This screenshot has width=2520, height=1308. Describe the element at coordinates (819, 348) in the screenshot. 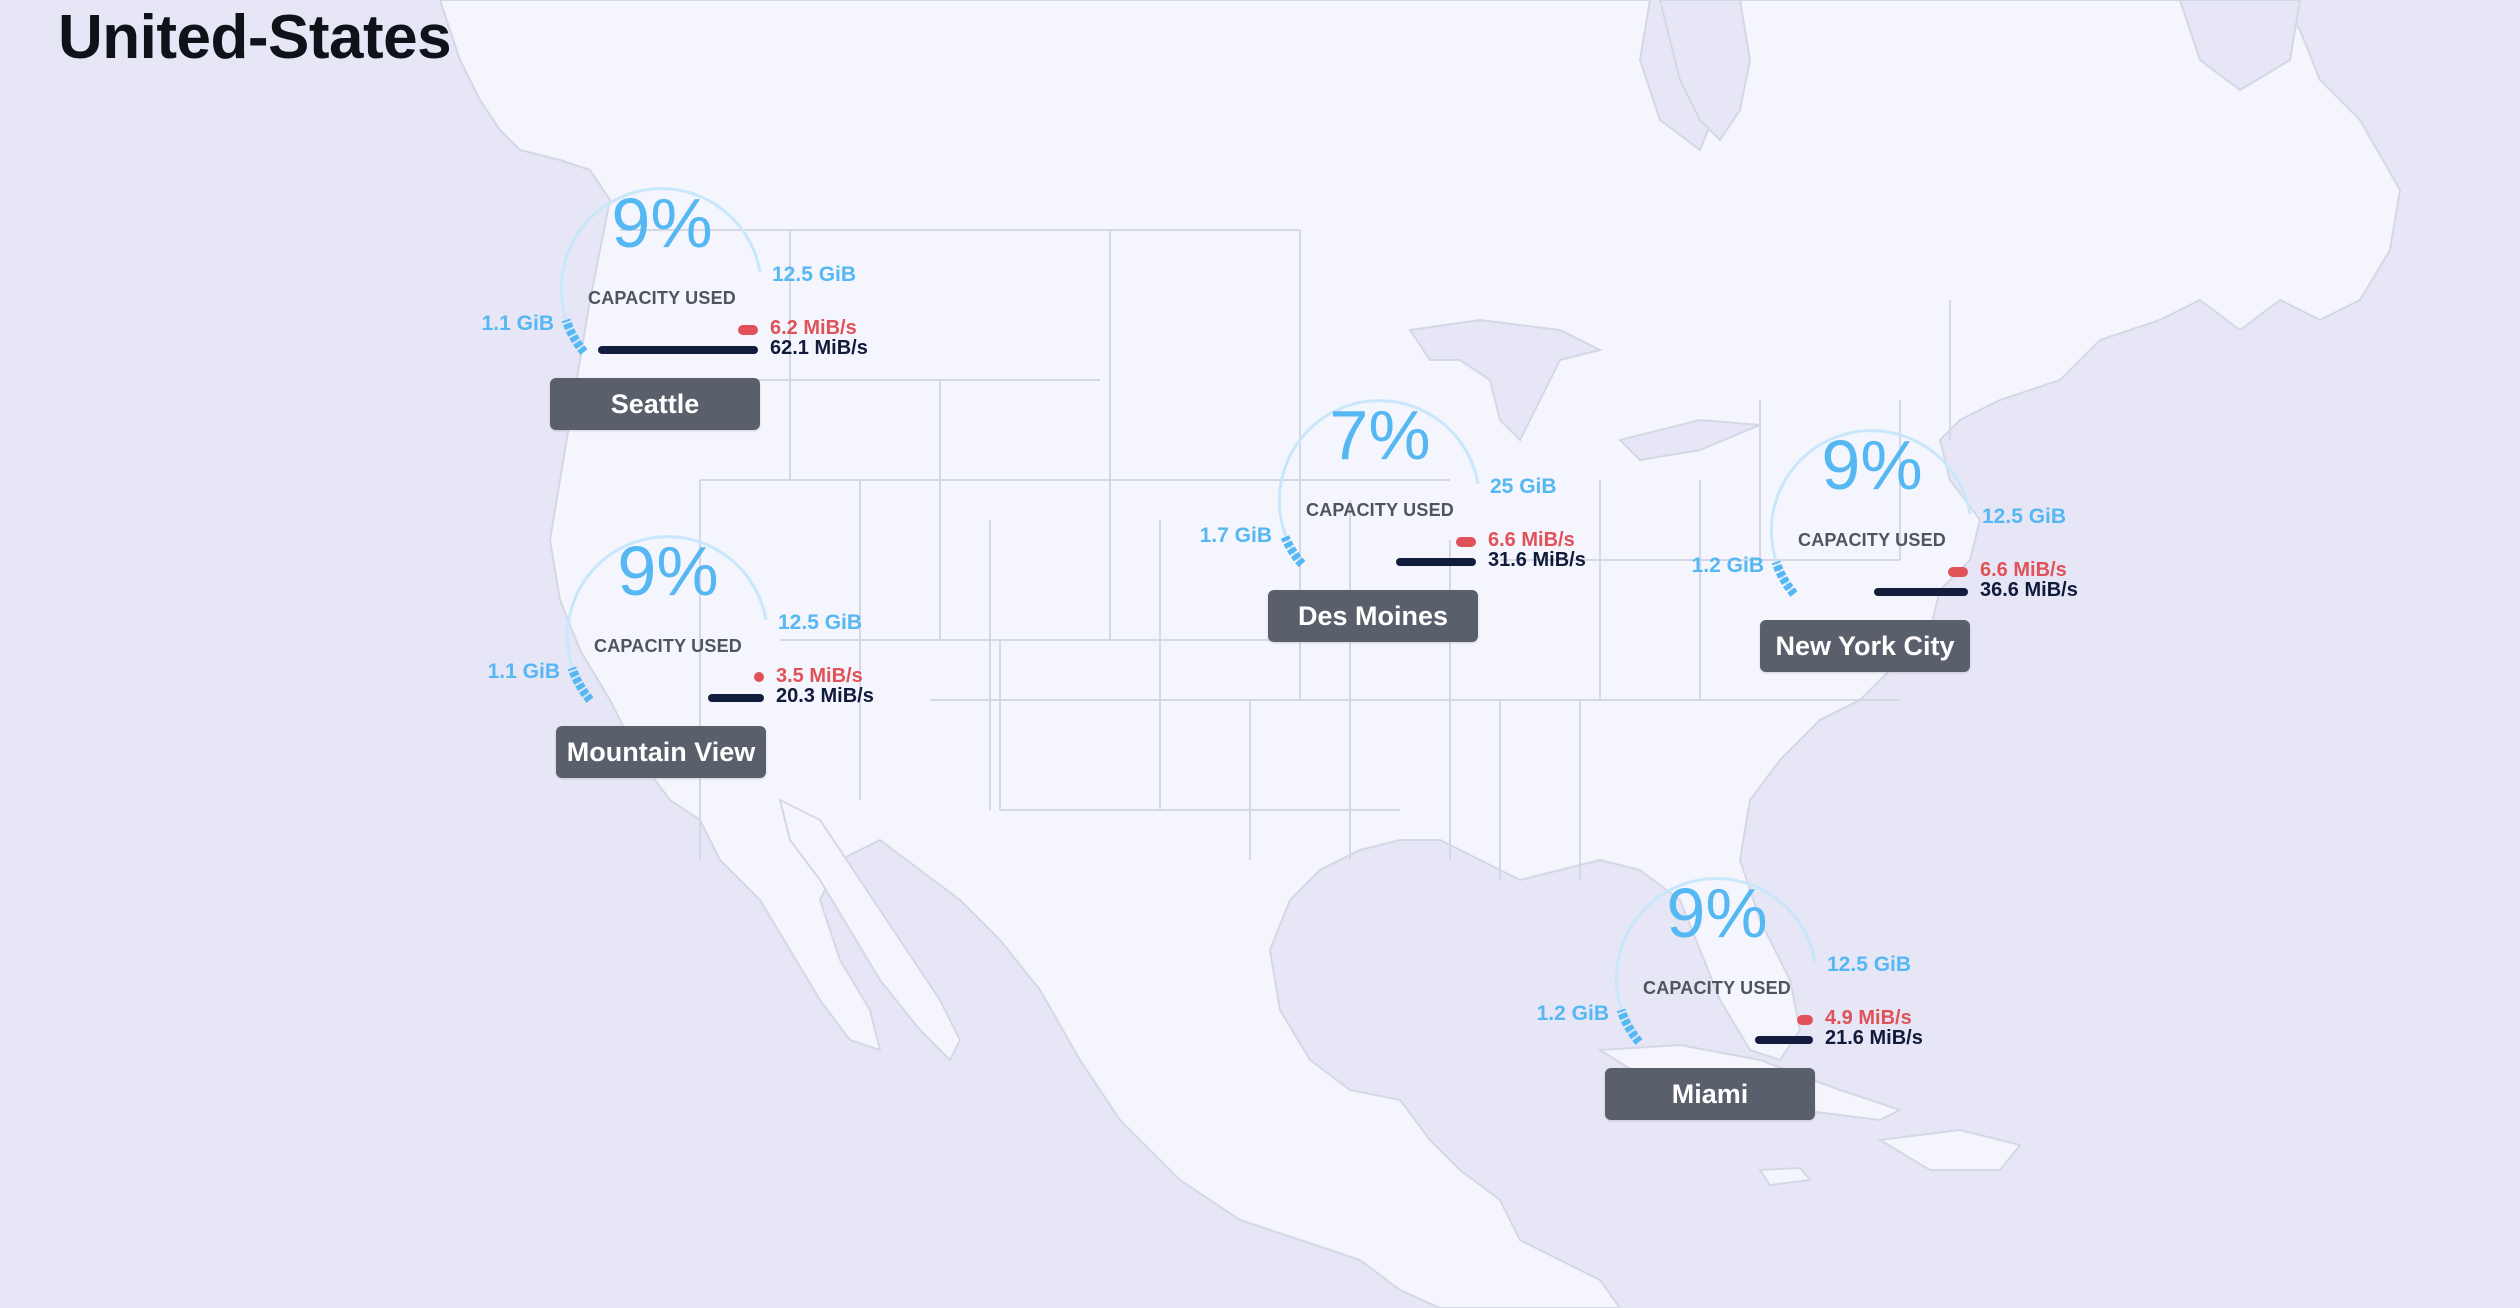

I see `download-rate: 62.1 MiB/s` at that location.